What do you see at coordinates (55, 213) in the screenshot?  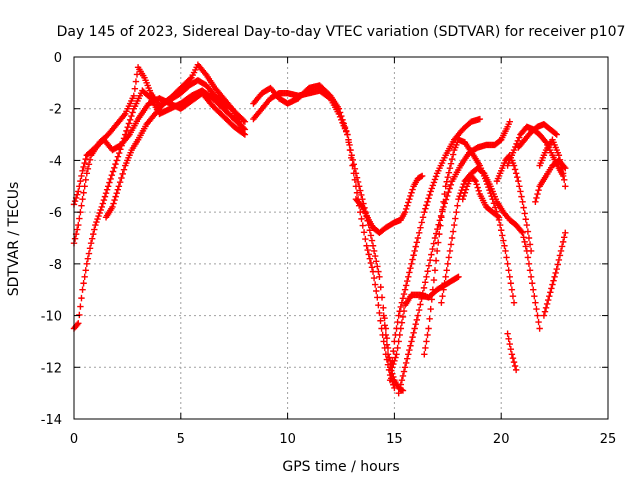 I see `y-tick-label: -6` at bounding box center [55, 213].